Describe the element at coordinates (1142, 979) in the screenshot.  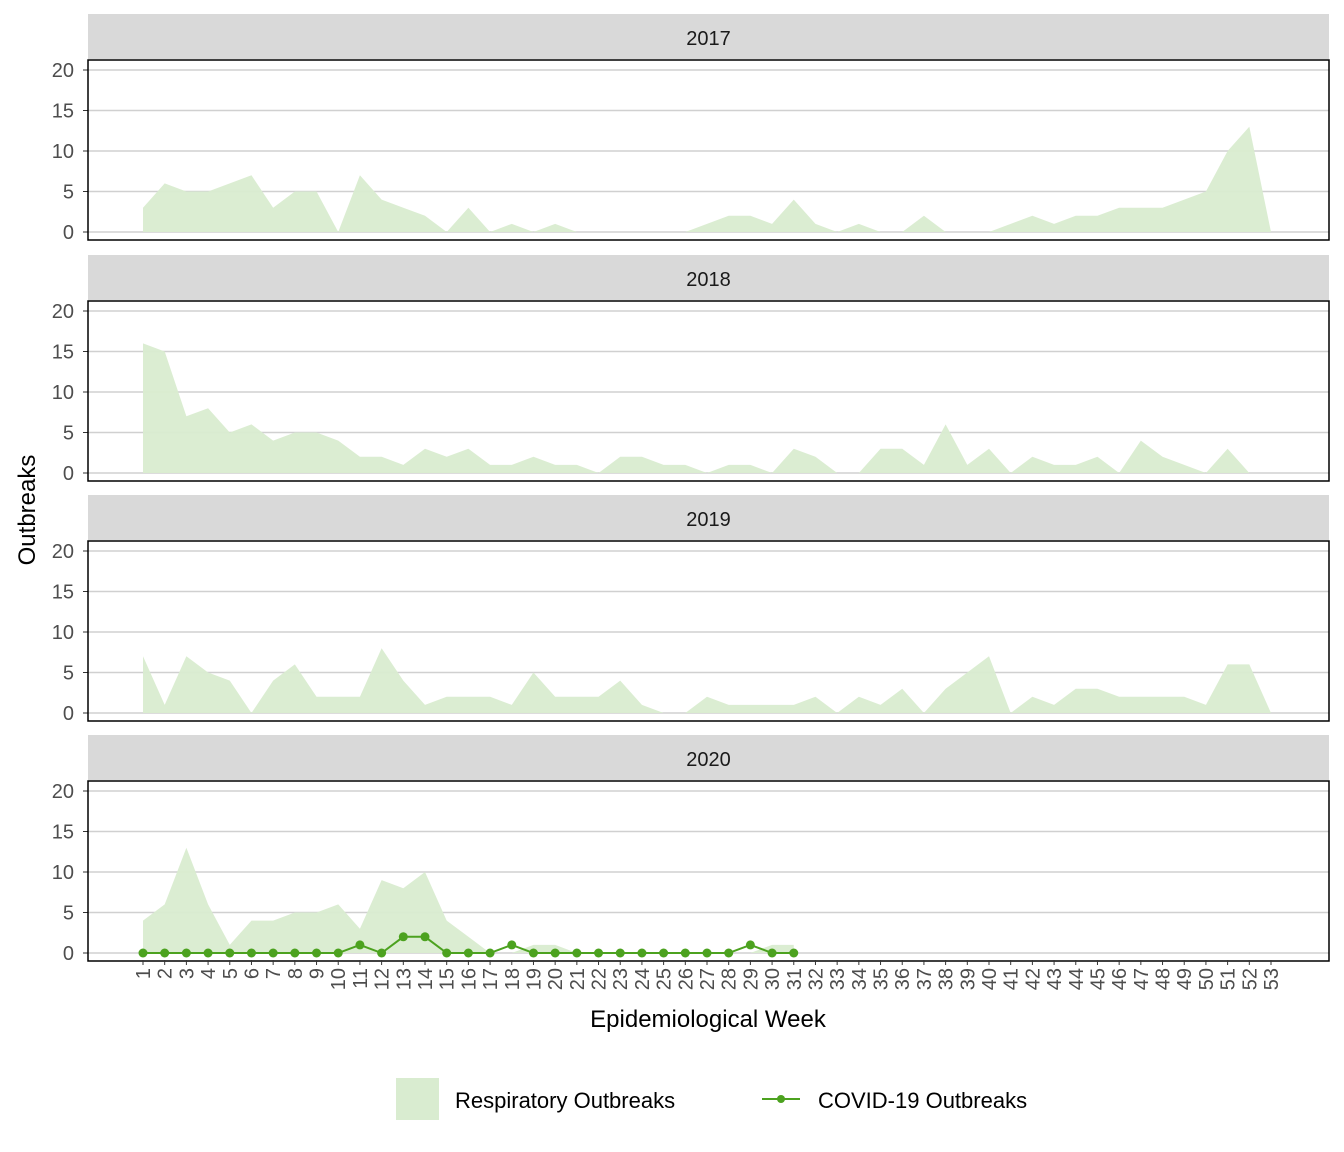
I see `x-tick-label: 47` at that location.